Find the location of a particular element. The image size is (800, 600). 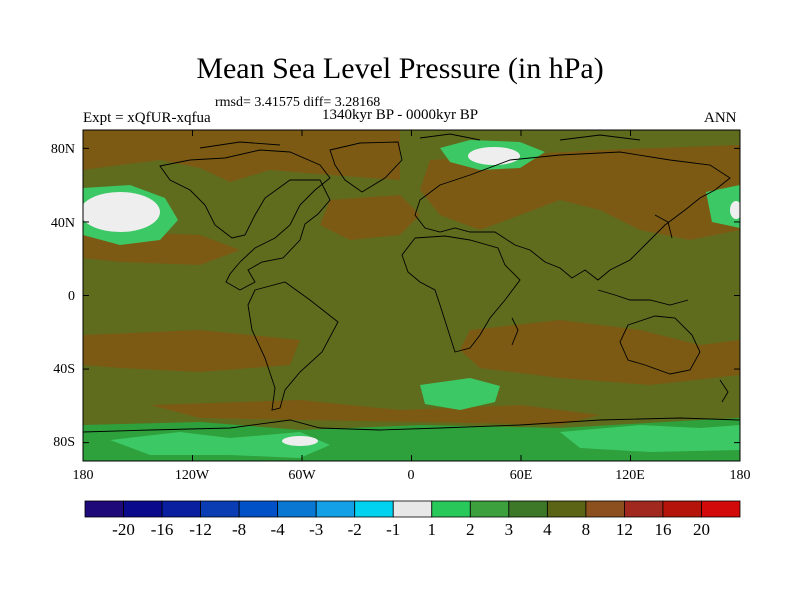

coast-indonesia is located at coordinates (643, 297).